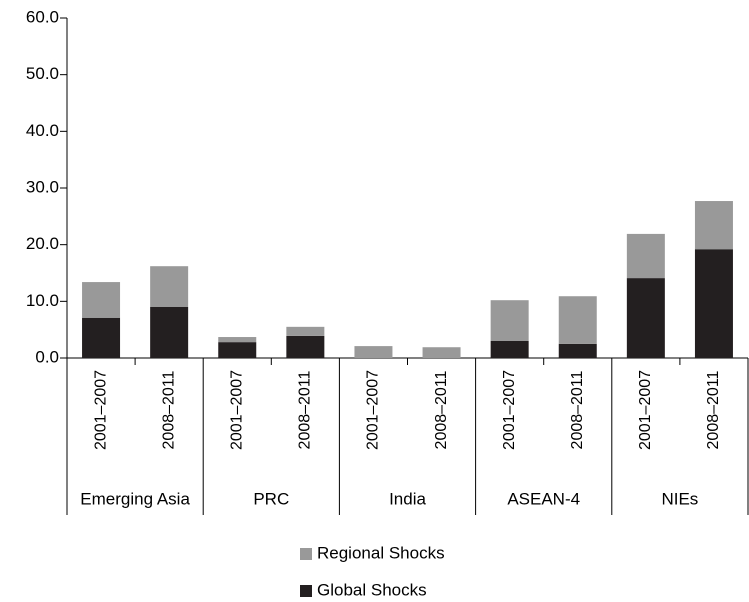  I want to click on group-label: PRC, so click(271, 498).